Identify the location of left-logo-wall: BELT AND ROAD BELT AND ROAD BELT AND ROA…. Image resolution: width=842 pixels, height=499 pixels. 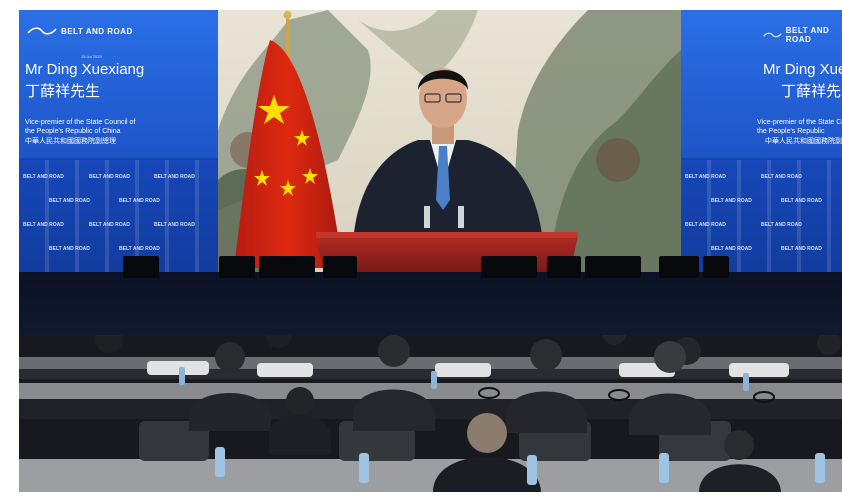
(118, 216).